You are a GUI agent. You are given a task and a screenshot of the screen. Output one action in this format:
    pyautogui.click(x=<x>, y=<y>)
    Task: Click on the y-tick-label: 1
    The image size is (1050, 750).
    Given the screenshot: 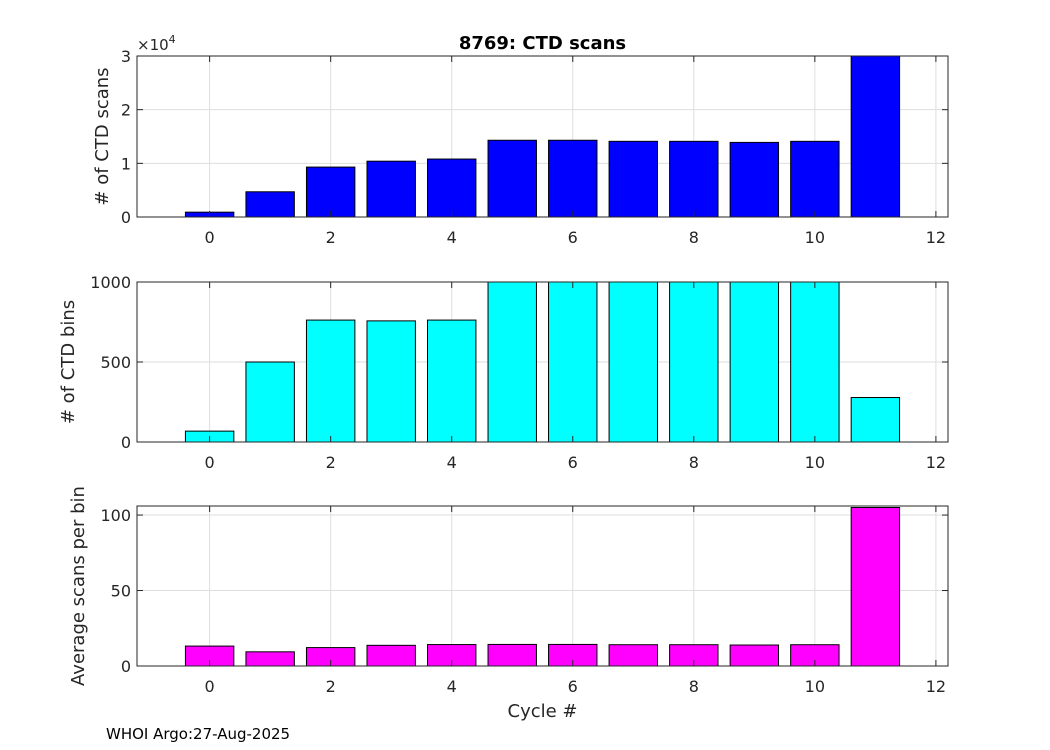 What is the action you would take?
    pyautogui.click(x=126, y=163)
    